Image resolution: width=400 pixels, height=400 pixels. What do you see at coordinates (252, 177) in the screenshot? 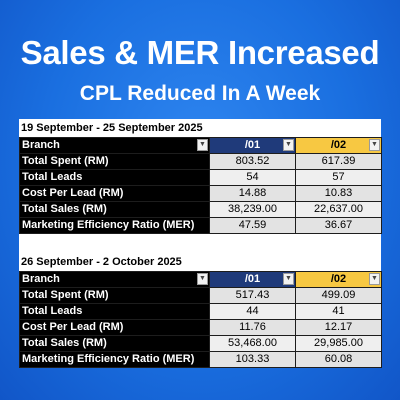
I see `branch-01-value: 54` at bounding box center [252, 177].